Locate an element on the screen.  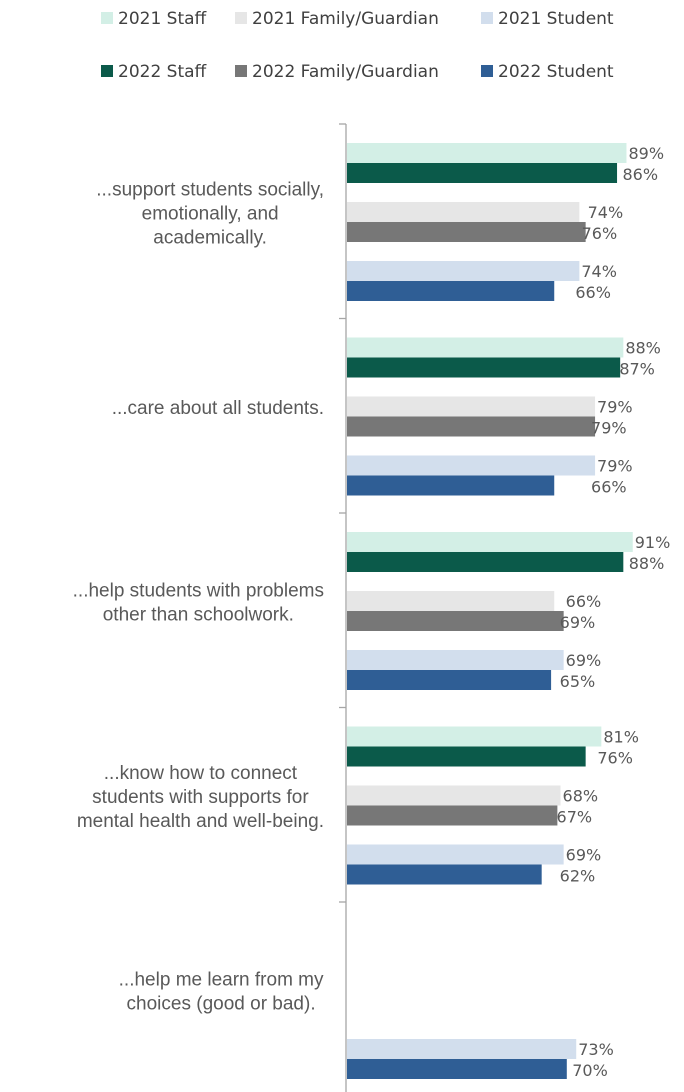
value-label: 81% is located at coordinates (621, 737).